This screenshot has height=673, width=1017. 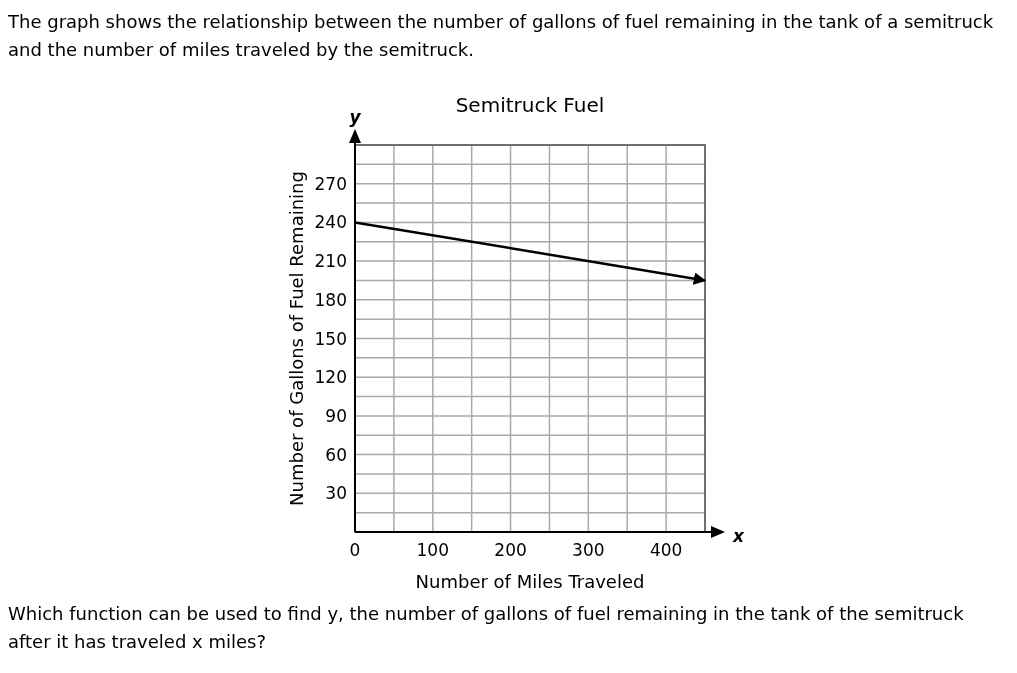 I want to click on text: x, so click(x=738, y=536).